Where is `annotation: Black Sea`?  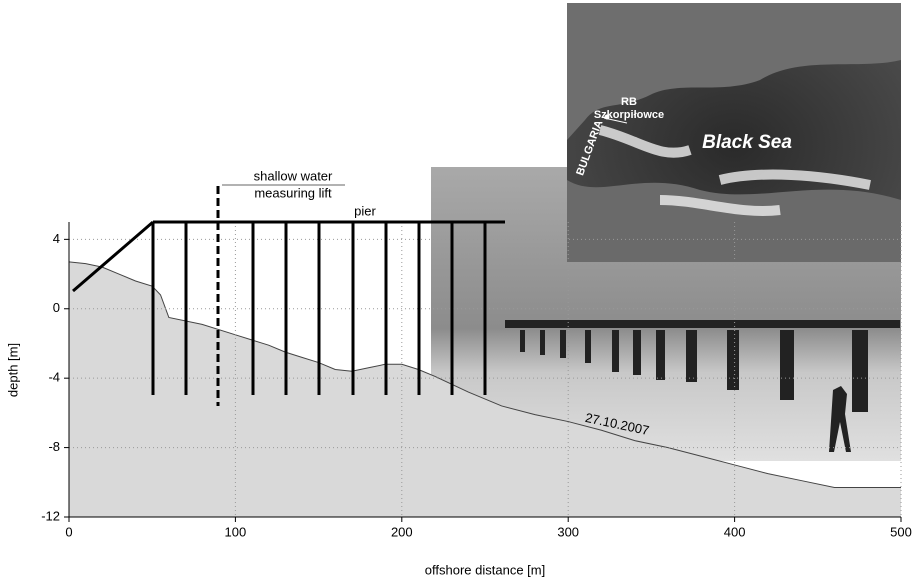 annotation: Black Sea is located at coordinates (747, 142).